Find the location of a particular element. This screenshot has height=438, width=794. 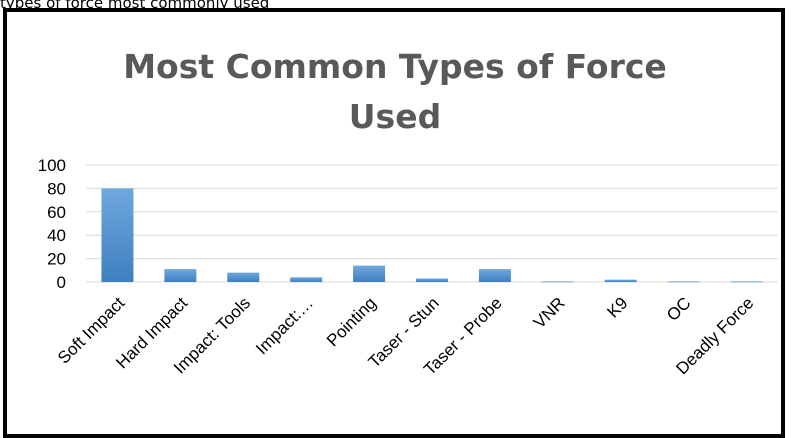

x-tick-label: VNR is located at coordinates (549, 312).